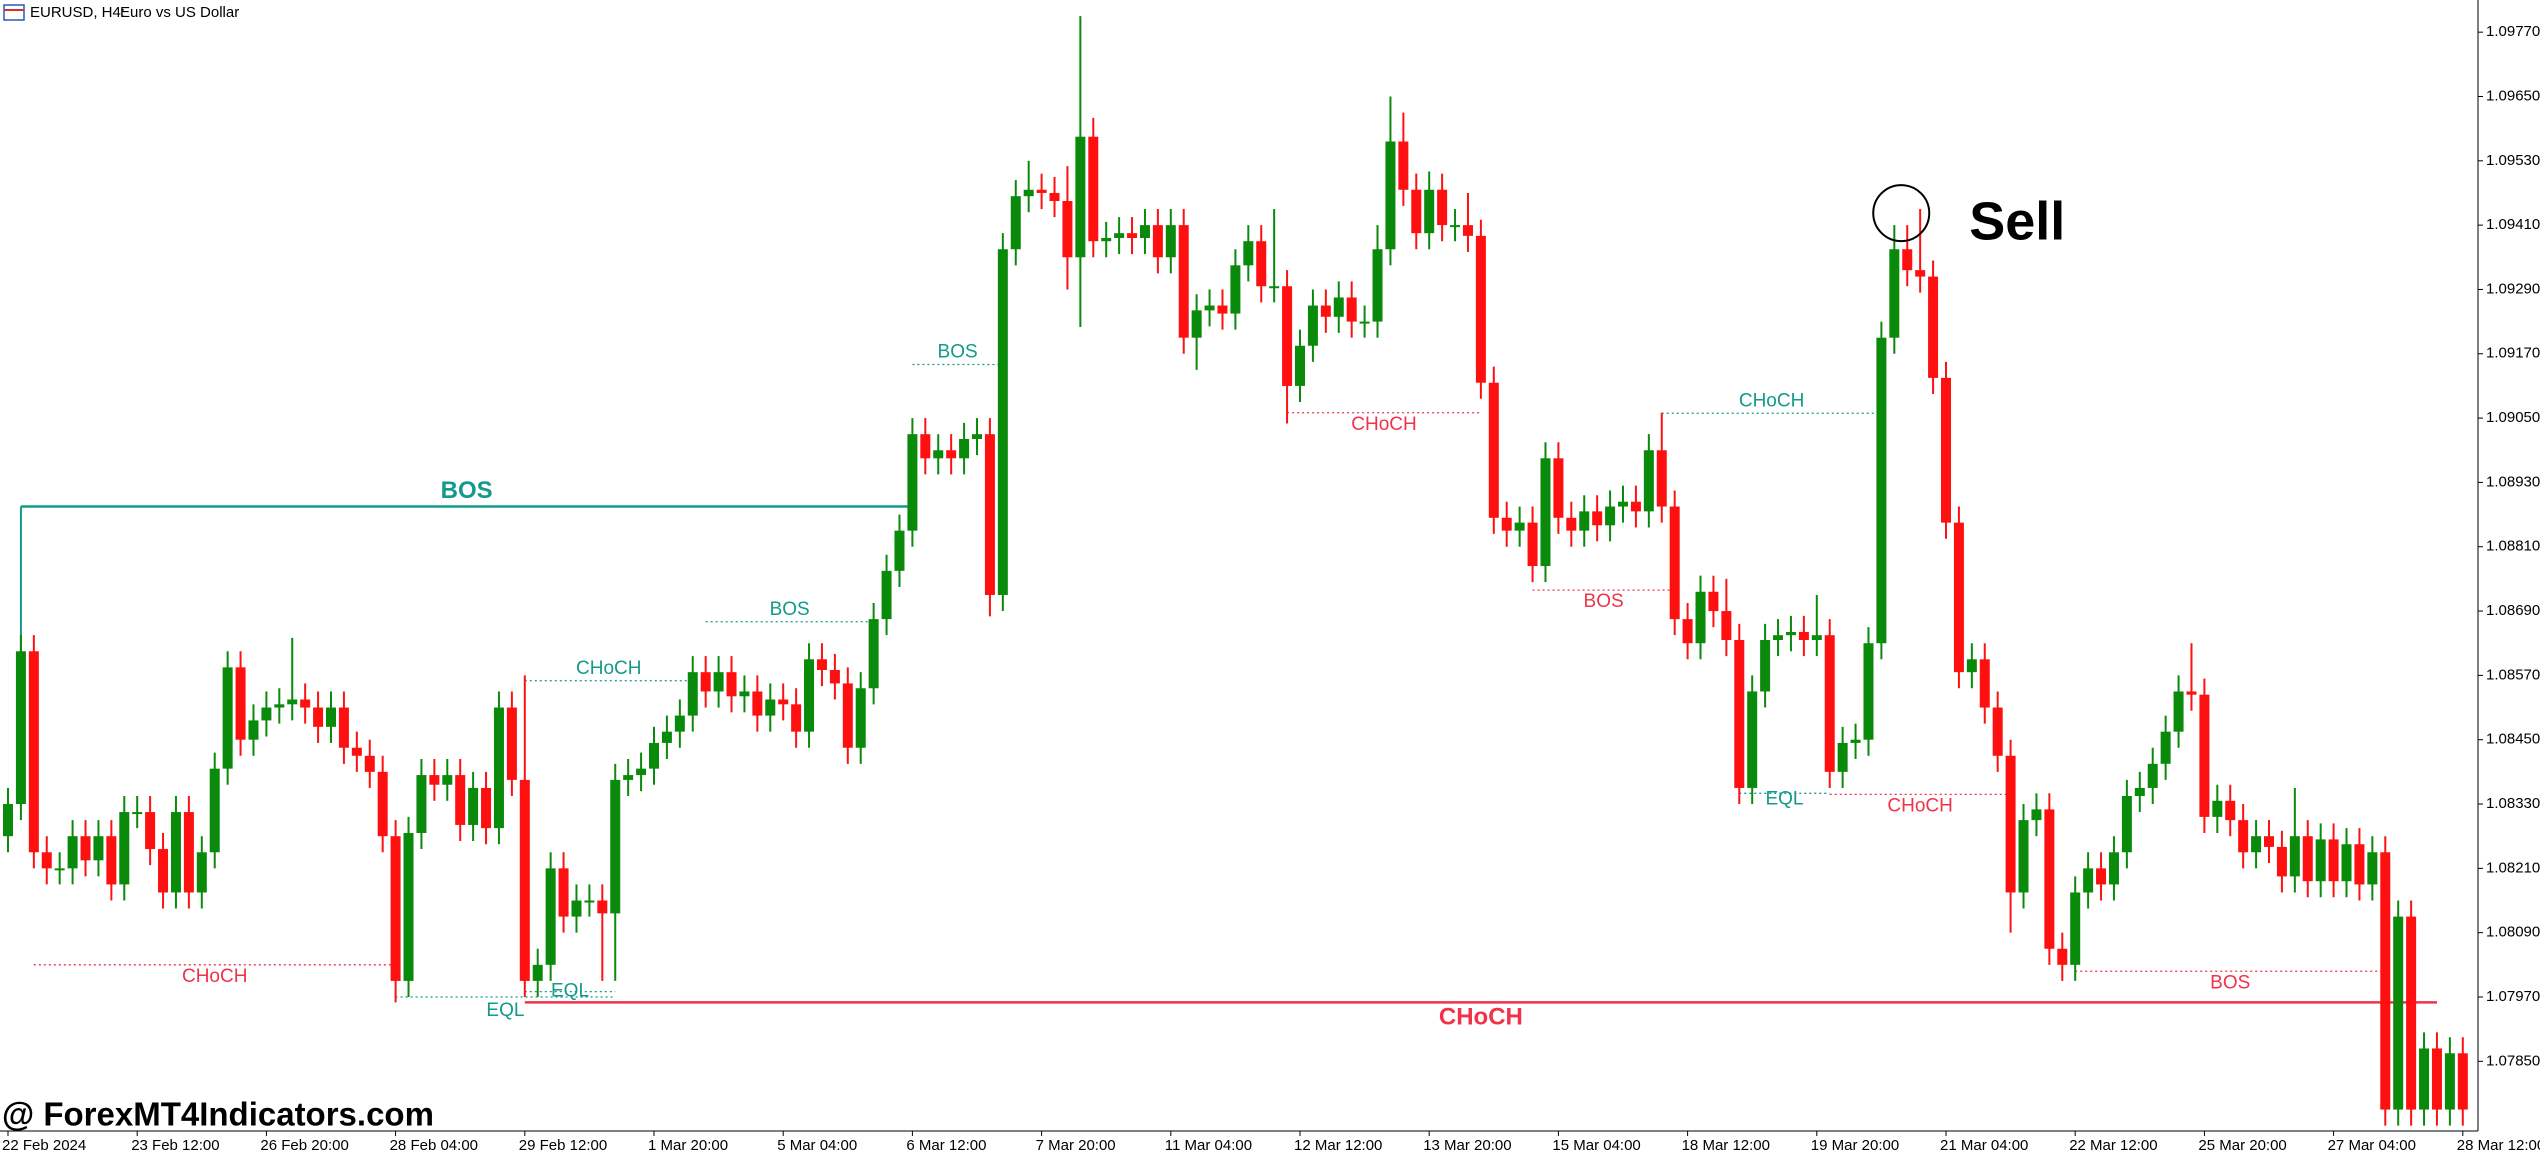 The image size is (2540, 1159). I want to click on y-tick-label: 1.08210, so click(2513, 867).